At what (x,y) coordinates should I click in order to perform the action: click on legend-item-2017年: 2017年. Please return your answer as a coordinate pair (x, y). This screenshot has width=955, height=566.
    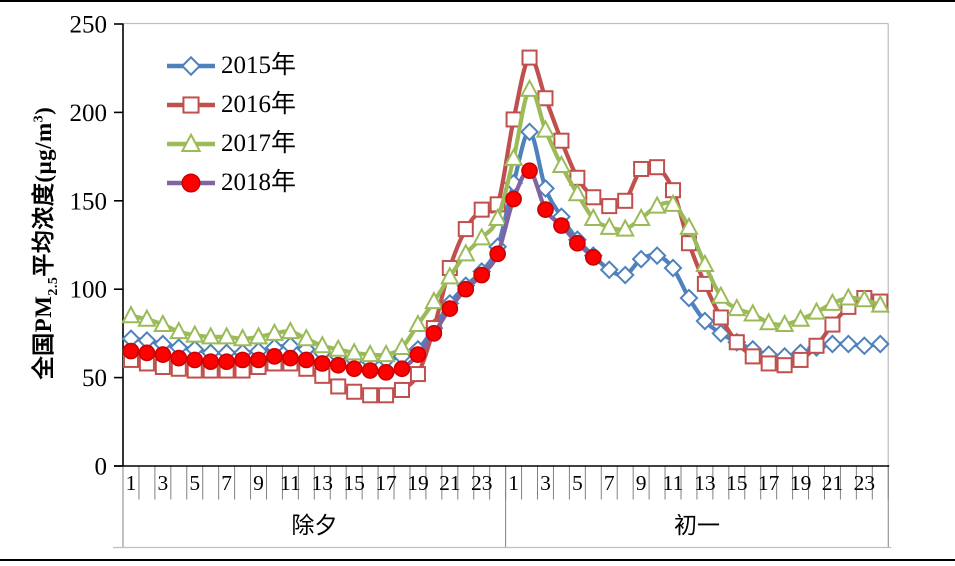
    Looking at the image, I should click on (231, 143).